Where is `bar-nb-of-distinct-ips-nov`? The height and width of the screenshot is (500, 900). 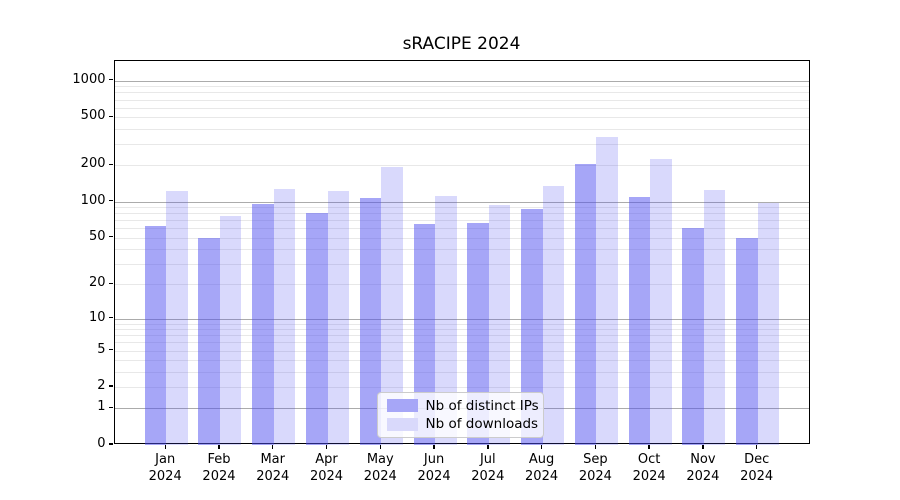
bar-nb-of-distinct-ips-nov is located at coordinates (693, 336).